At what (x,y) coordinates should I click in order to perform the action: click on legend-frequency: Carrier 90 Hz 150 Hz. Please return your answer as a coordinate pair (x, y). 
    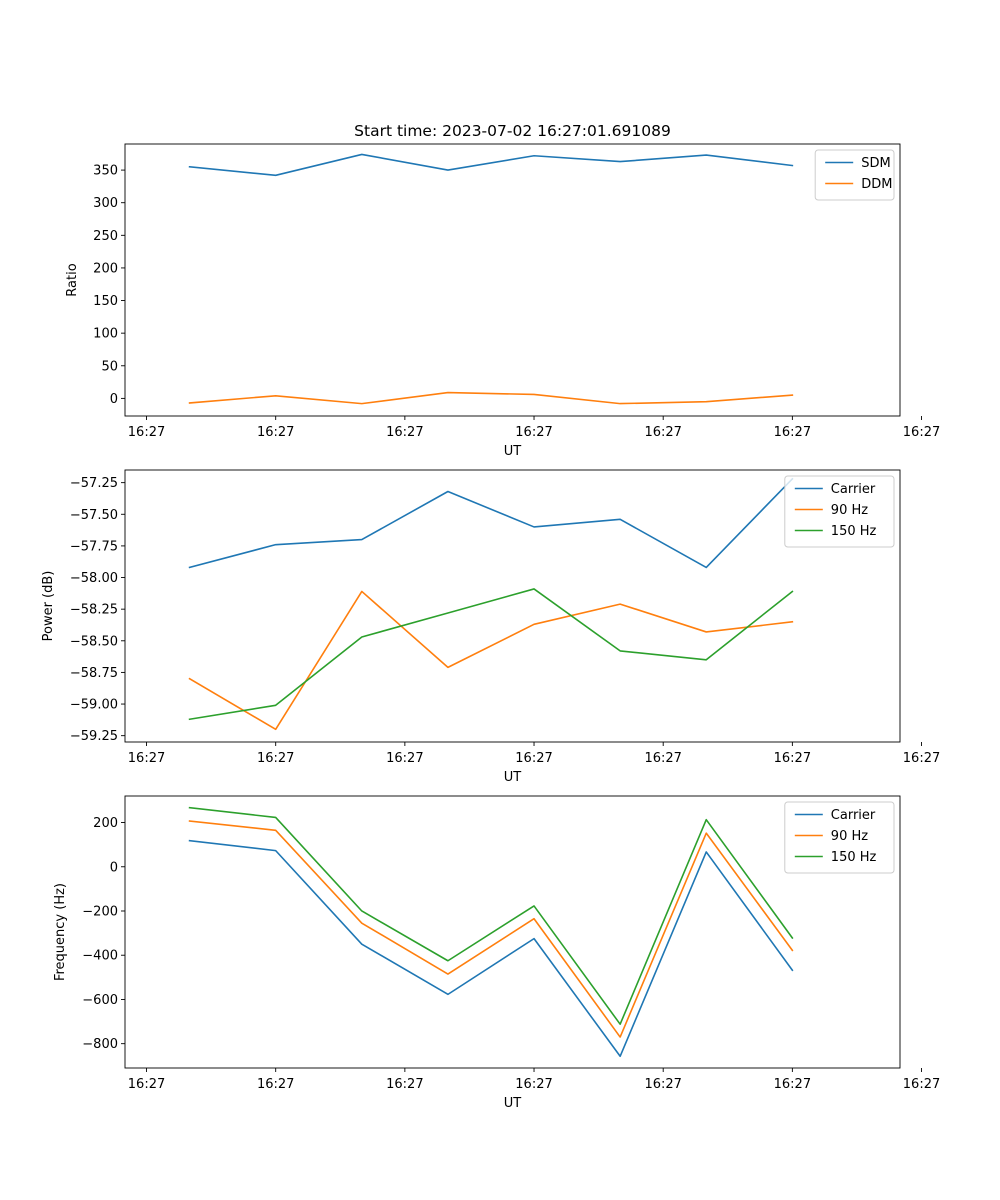
    Looking at the image, I should click on (839, 837).